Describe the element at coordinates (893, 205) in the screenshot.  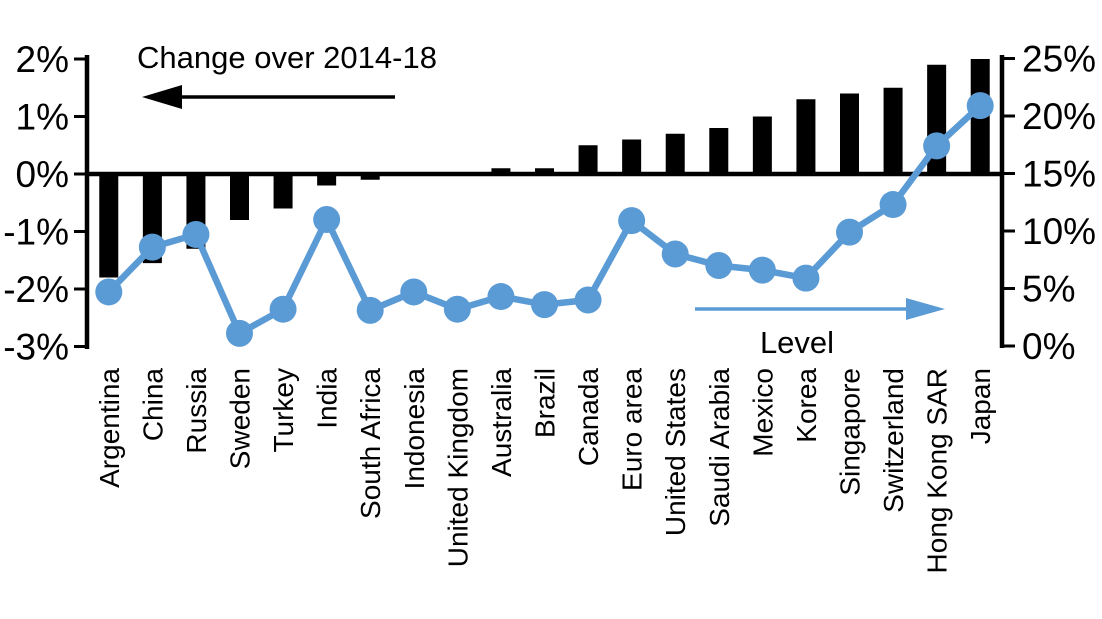
I see `line-marker-switzerland` at that location.